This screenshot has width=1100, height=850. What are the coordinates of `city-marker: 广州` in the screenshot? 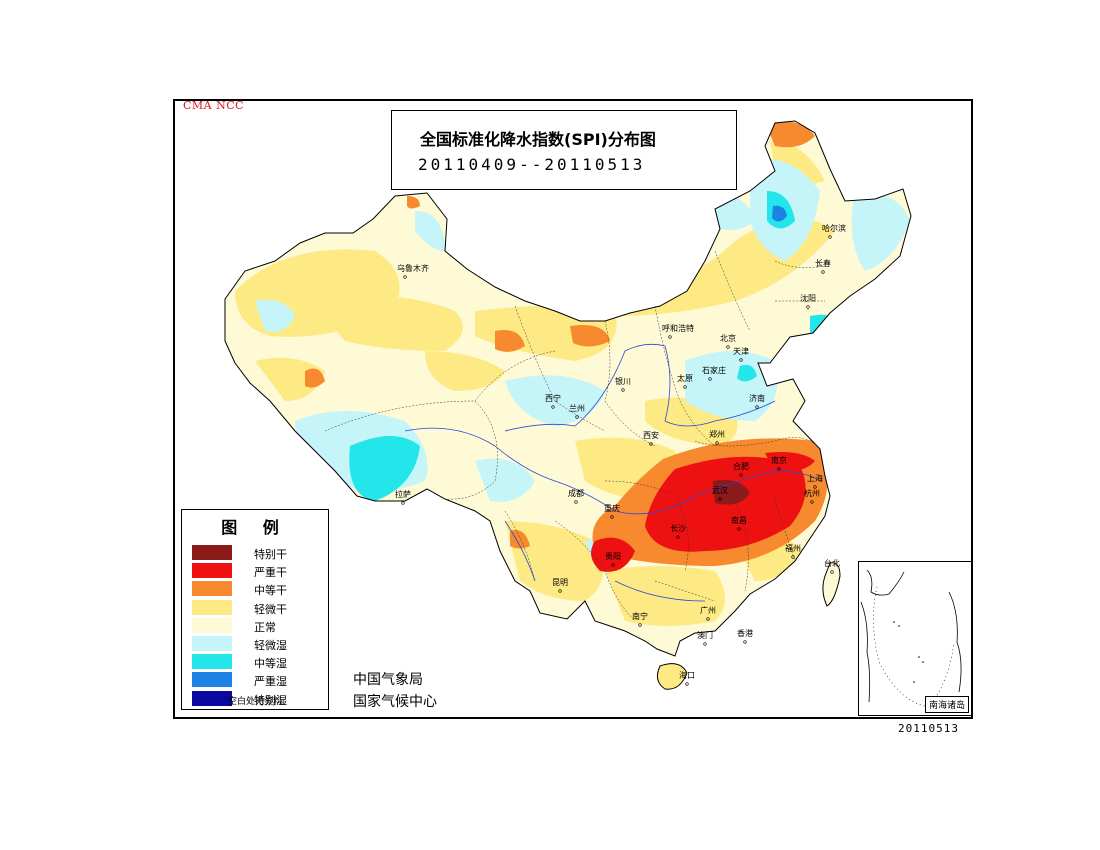 It's located at (708, 613).